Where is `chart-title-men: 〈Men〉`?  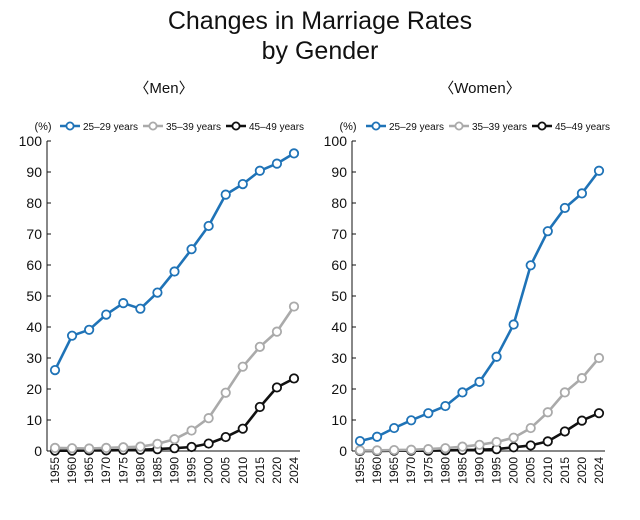
chart-title-men: 〈Men〉 is located at coordinates (163, 88).